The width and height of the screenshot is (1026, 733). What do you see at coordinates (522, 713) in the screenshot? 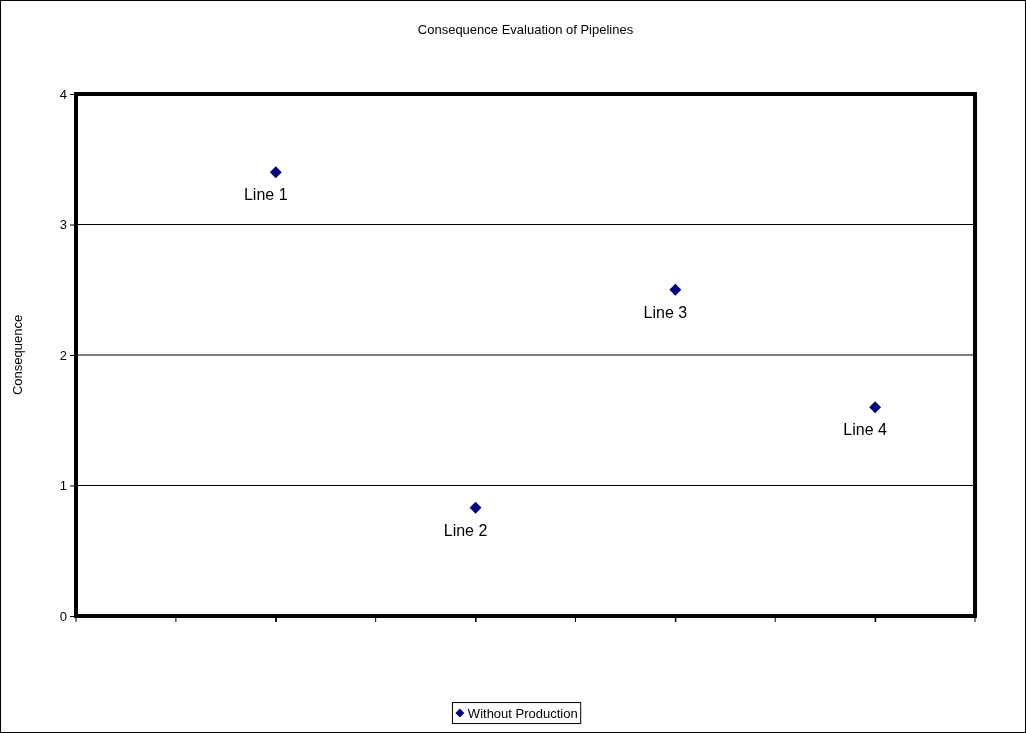
I see `legend-label: Without Production` at bounding box center [522, 713].